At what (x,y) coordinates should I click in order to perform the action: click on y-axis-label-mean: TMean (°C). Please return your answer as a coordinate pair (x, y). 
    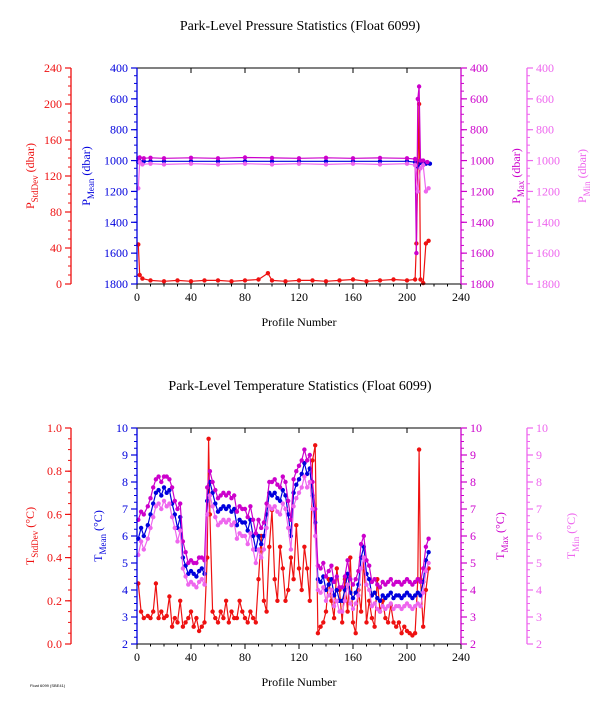
    Looking at the image, I should click on (99, 536).